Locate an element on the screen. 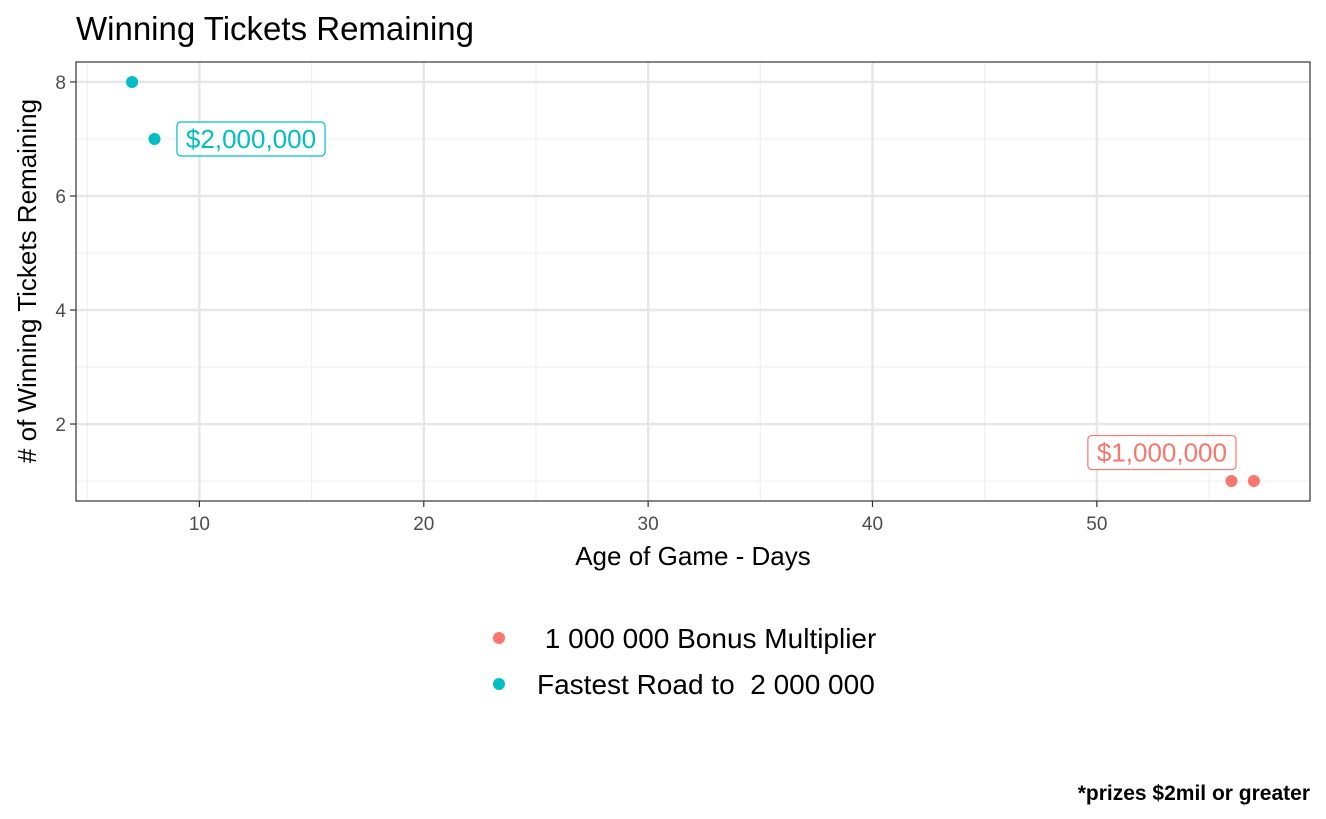  legend-item: 1 000 000 Bonus Multiplier is located at coordinates (684, 638).